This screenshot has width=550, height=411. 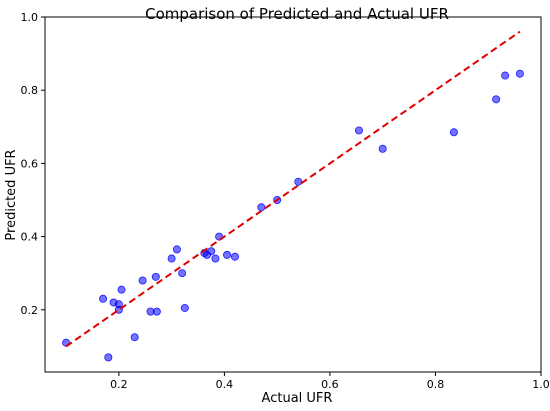 I want to click on x-tick-label: 0.6, so click(x=330, y=384).